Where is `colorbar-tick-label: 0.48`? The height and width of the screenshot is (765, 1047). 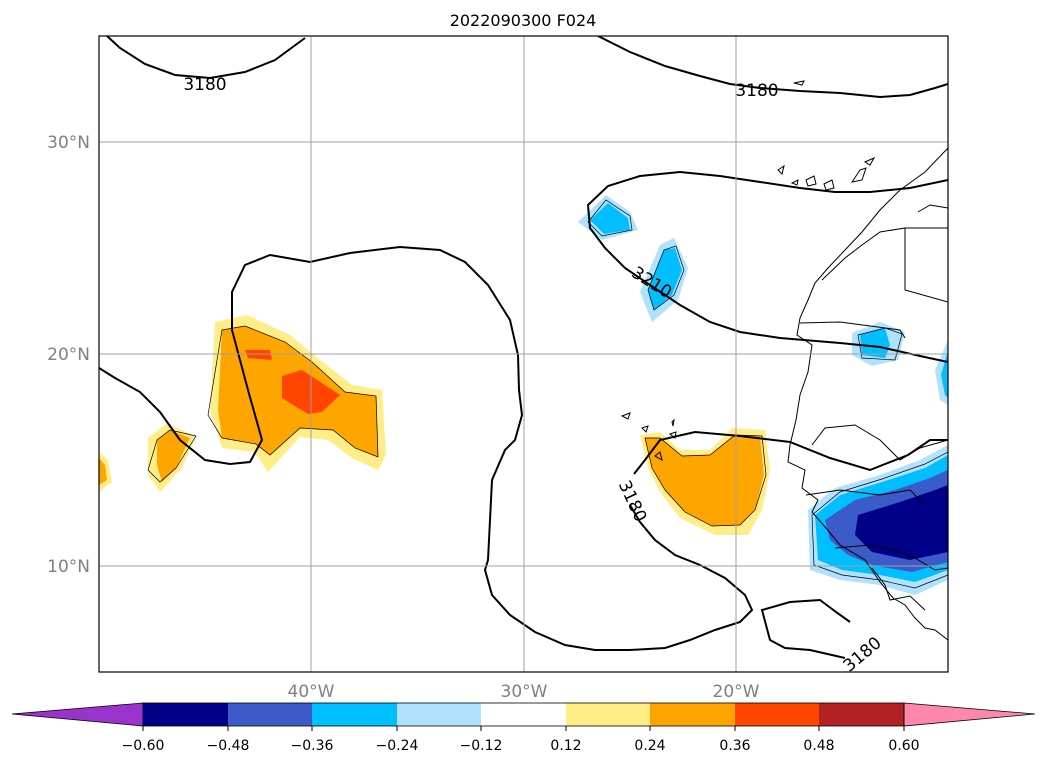 colorbar-tick-label: 0.48 is located at coordinates (818, 746).